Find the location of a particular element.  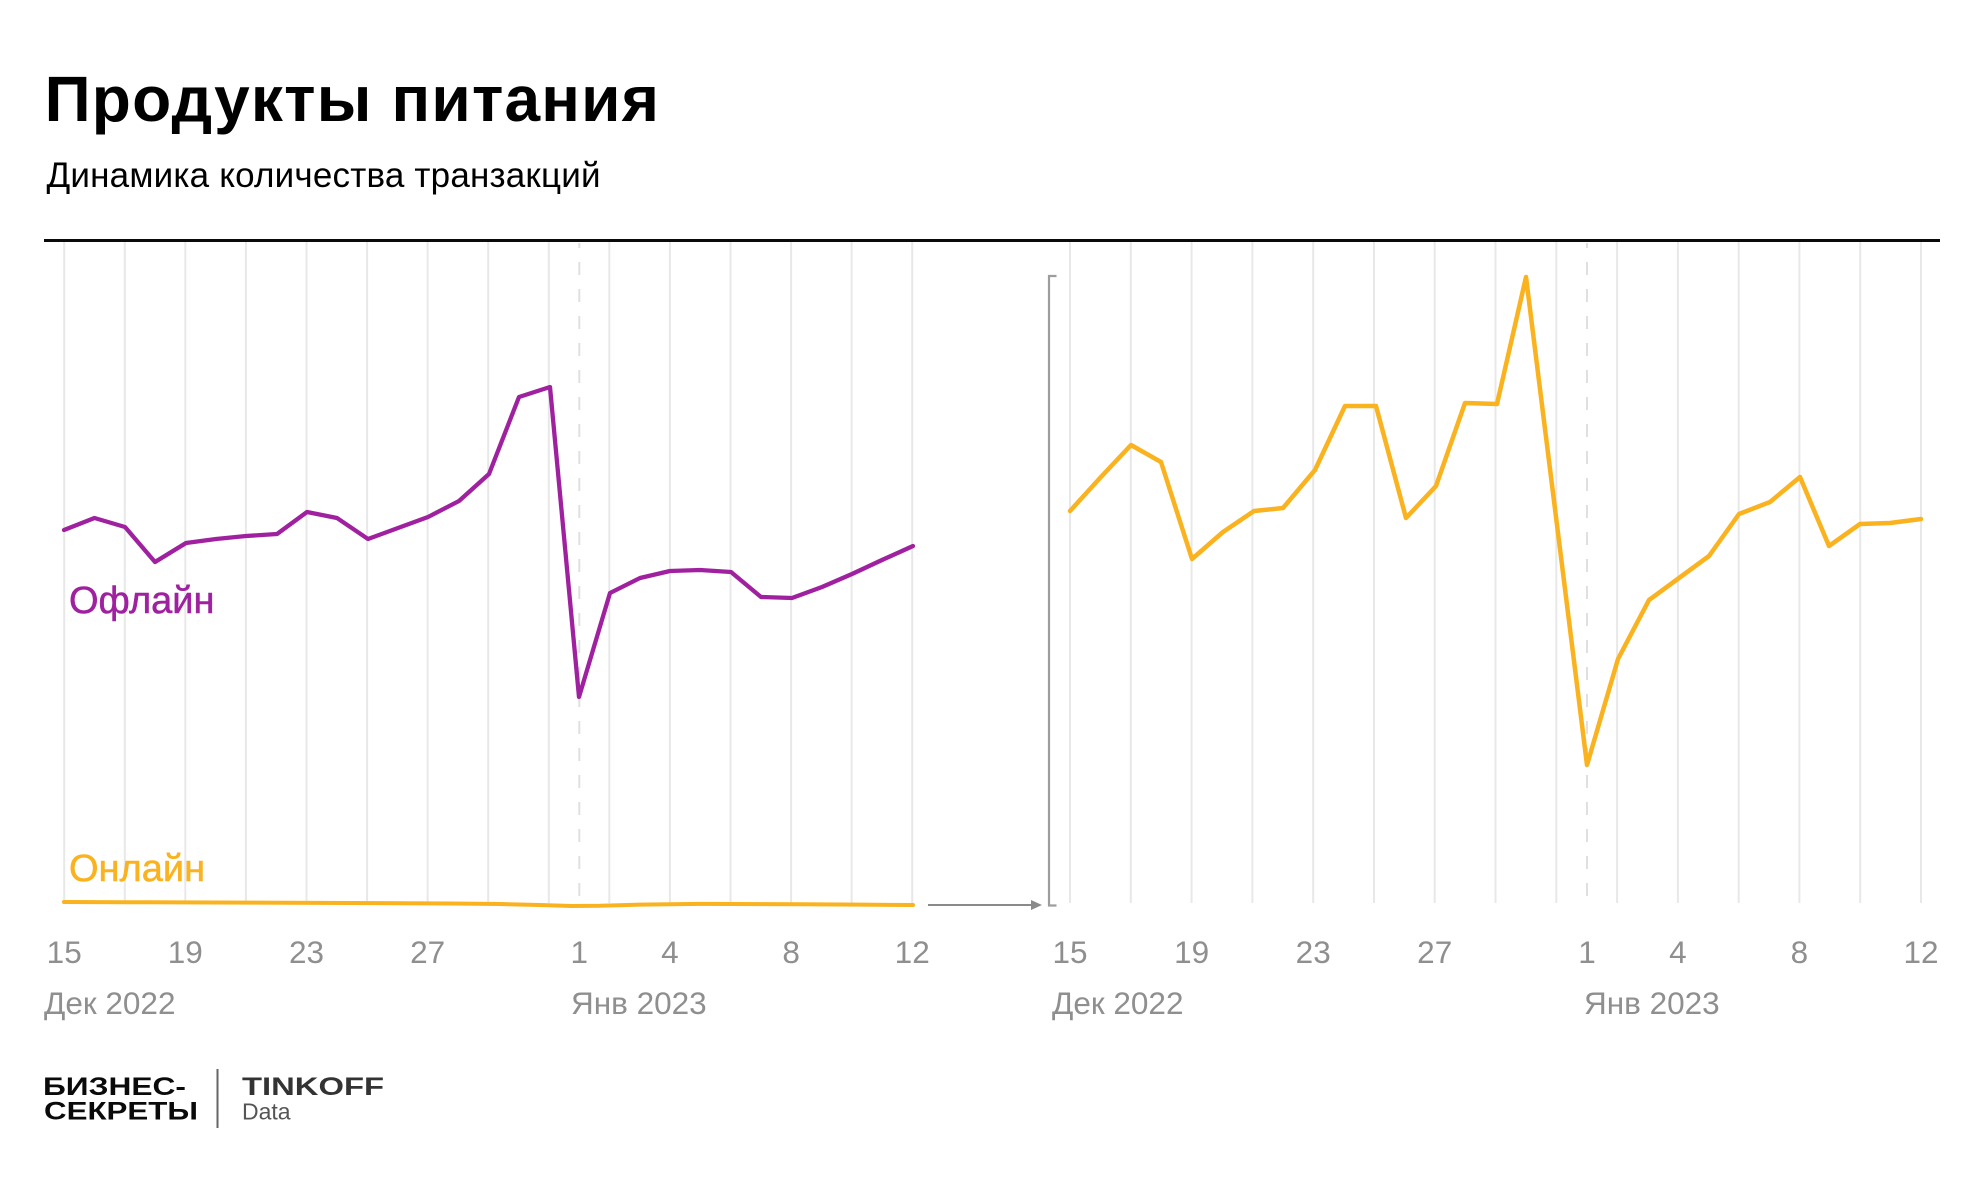

svg-text: Динамика количества транзакций is located at coordinates (324, 175).